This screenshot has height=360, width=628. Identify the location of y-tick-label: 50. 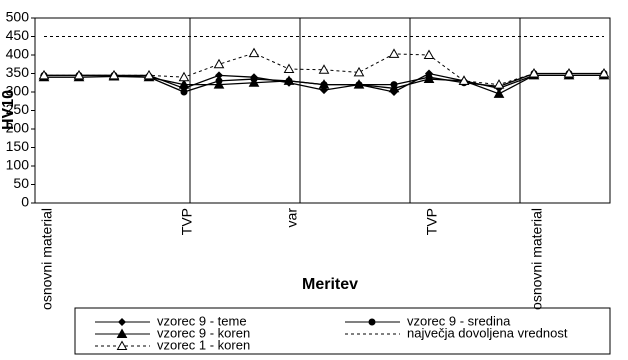
(21, 183).